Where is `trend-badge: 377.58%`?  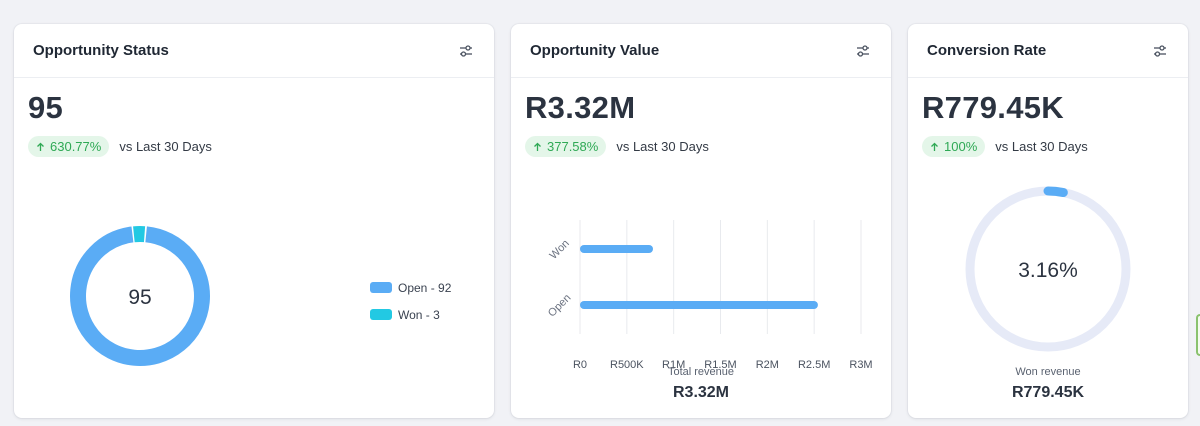 trend-badge: 377.58% is located at coordinates (566, 146).